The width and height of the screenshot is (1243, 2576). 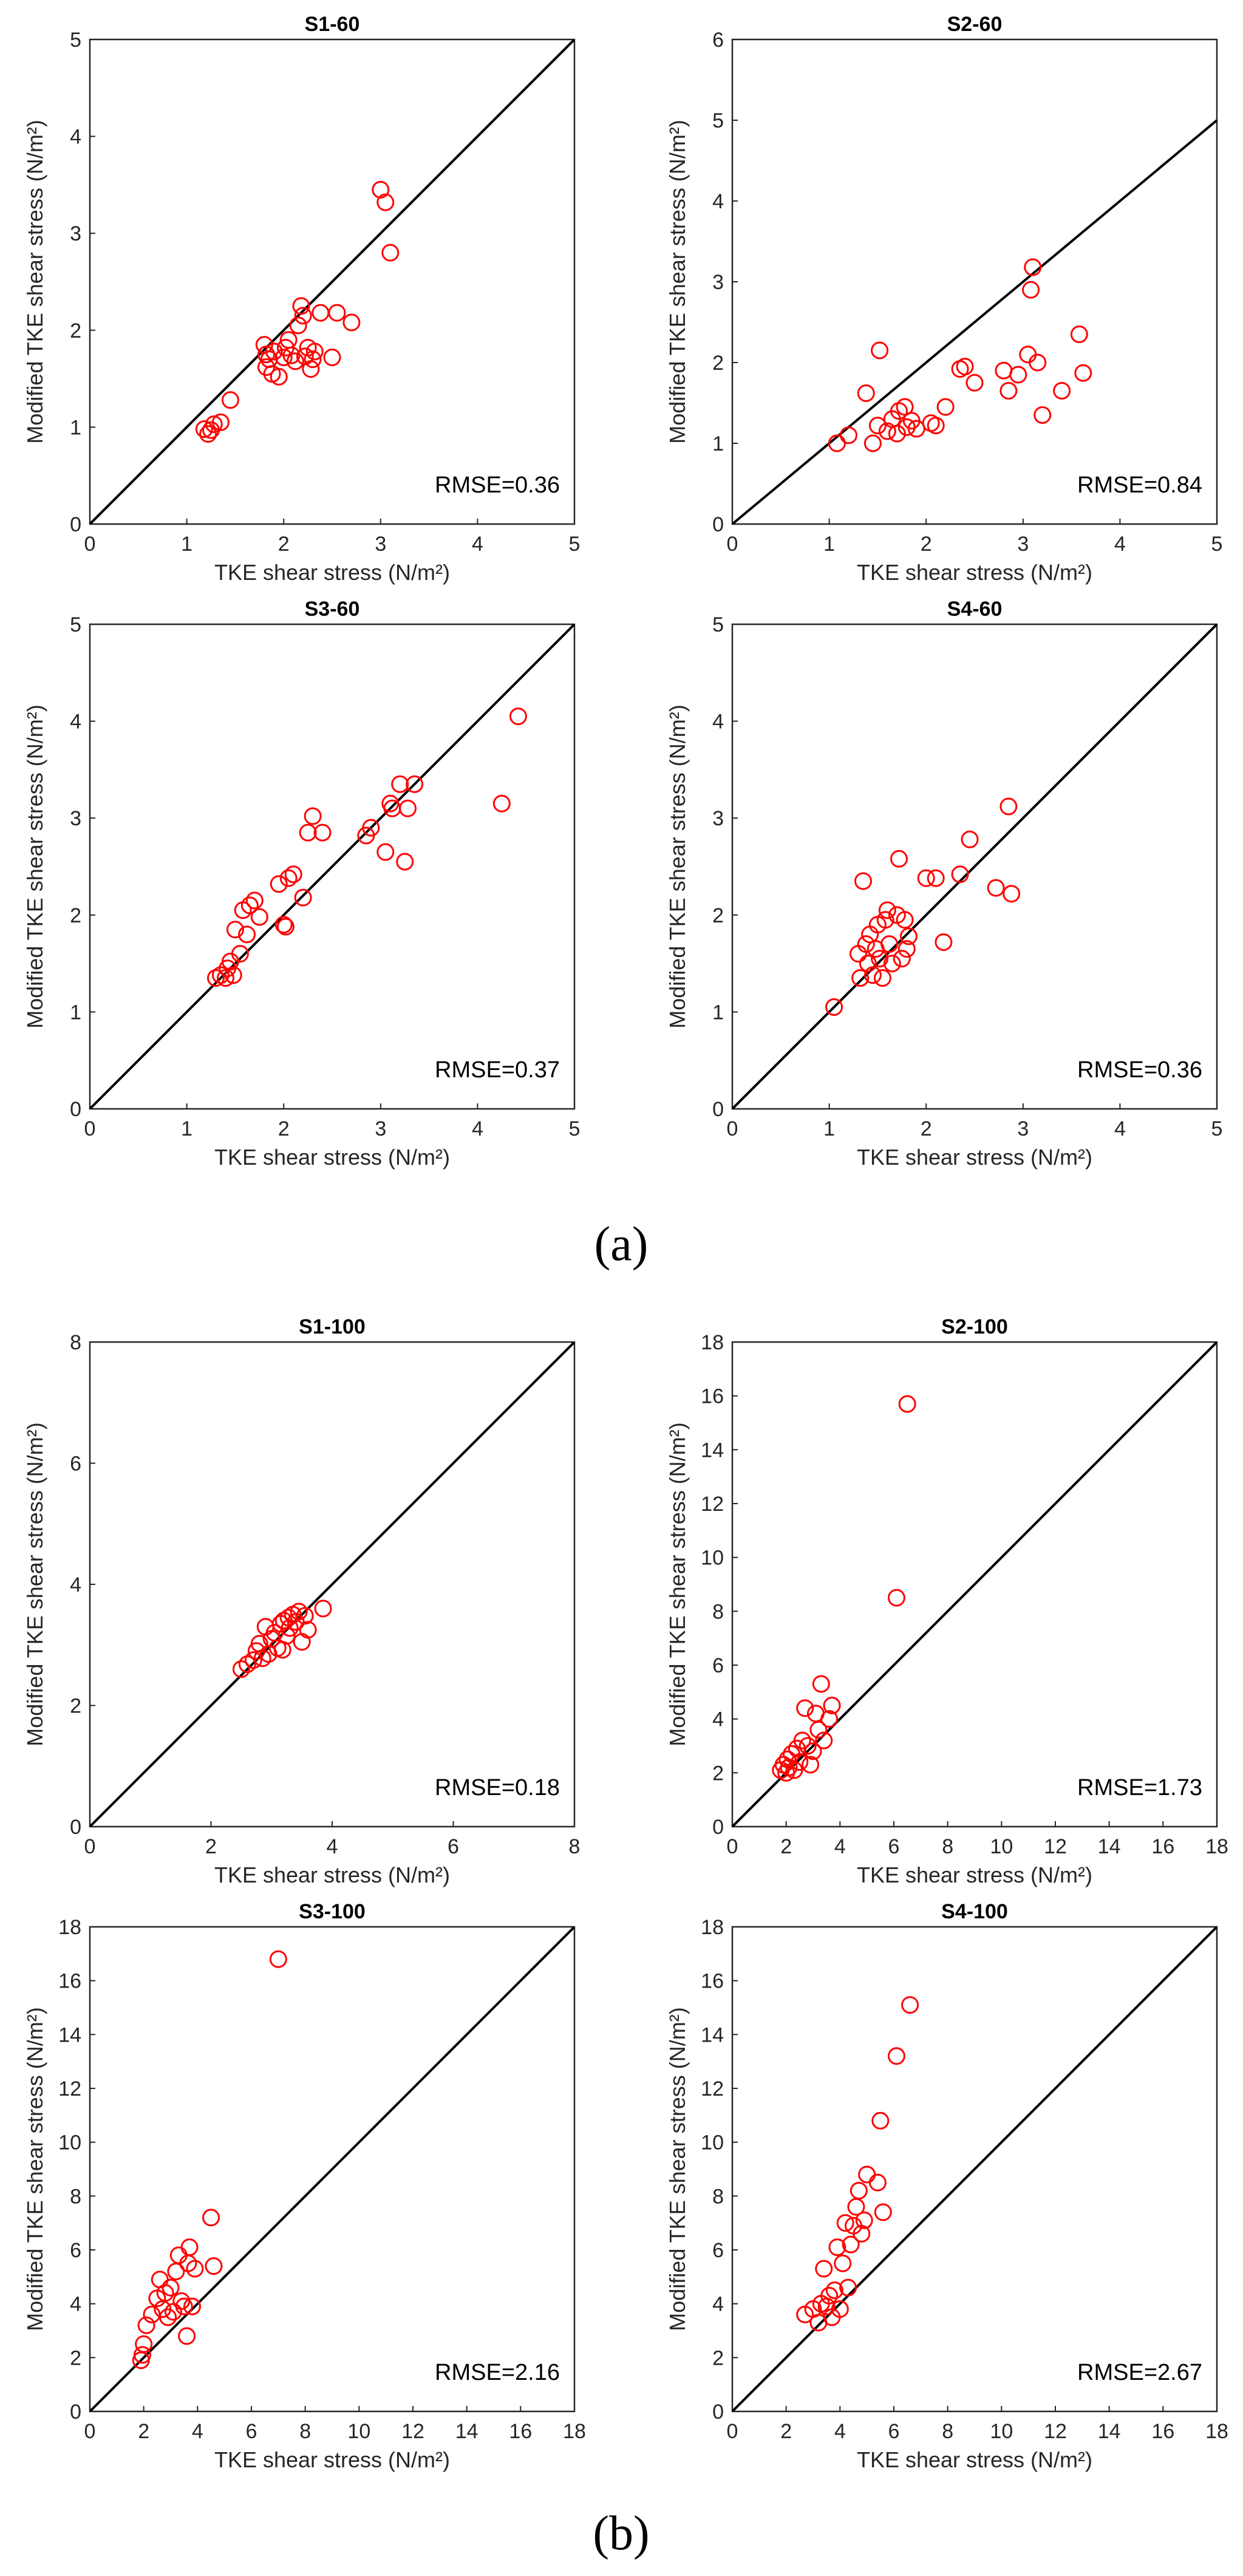 I want to click on chart-title: S4-100, so click(x=974, y=1911).